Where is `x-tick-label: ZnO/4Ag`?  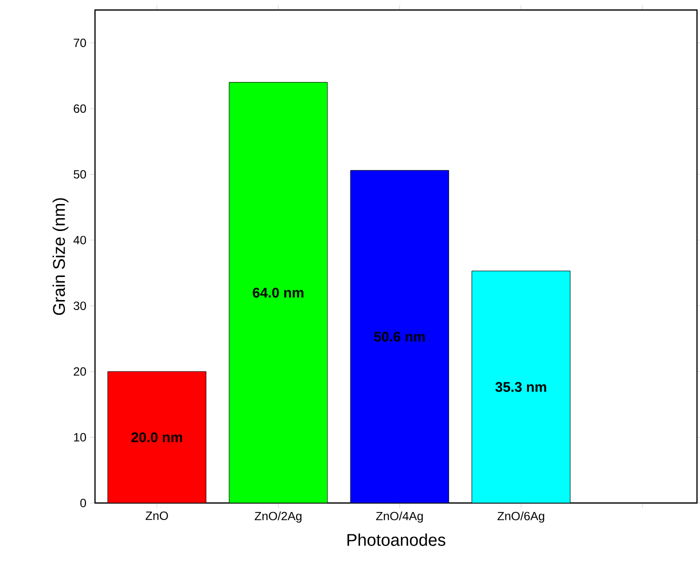
x-tick-label: ZnO/4Ag is located at coordinates (399, 517).